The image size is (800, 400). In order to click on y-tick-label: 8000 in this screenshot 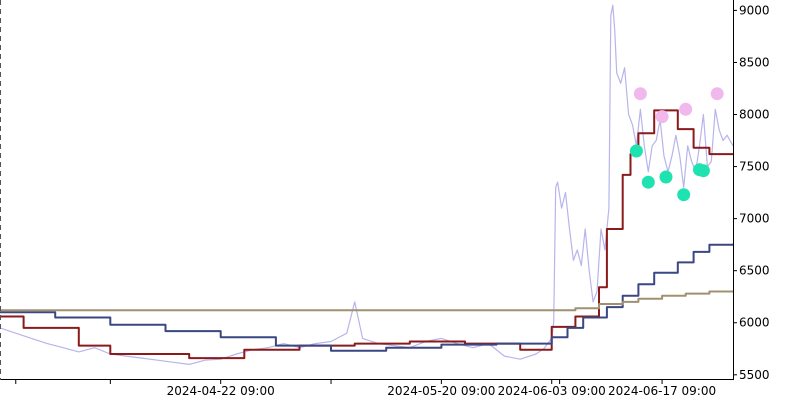, I will do `click(754, 115)`.